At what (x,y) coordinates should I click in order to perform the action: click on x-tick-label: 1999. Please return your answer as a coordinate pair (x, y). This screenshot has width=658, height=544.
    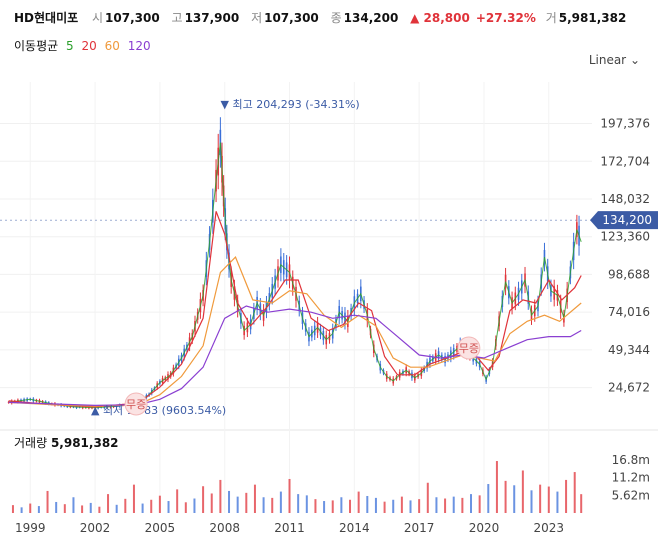
    Looking at the image, I should click on (30, 528).